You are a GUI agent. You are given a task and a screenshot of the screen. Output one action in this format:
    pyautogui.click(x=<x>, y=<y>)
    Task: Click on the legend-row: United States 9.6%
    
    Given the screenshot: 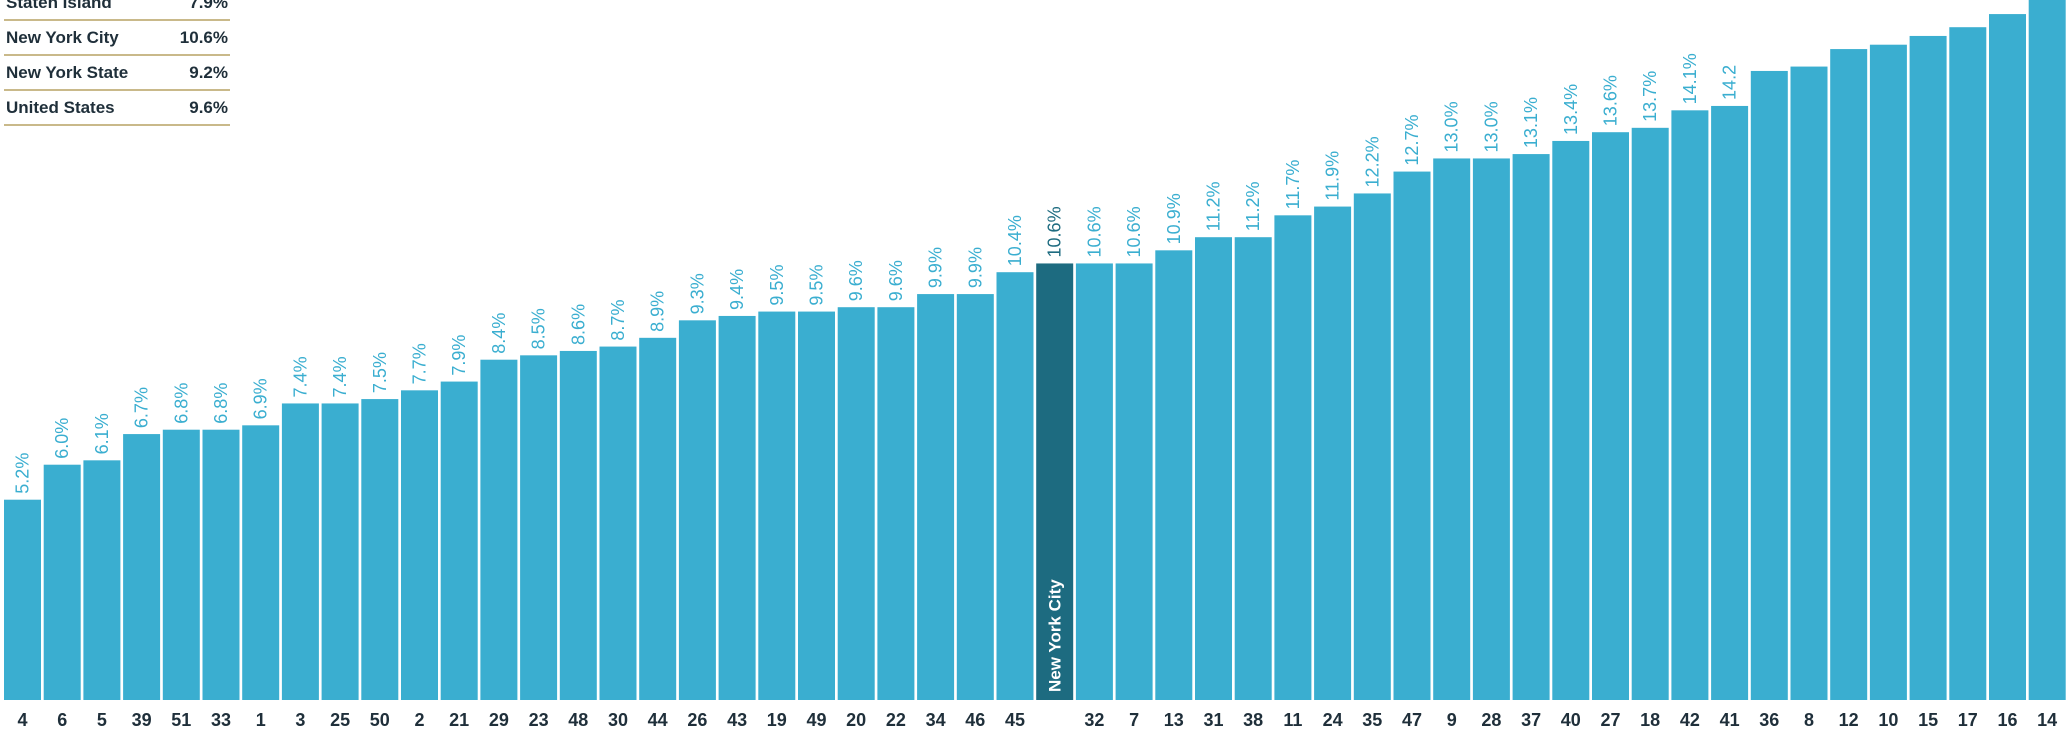 What is the action you would take?
    pyautogui.click(x=117, y=108)
    